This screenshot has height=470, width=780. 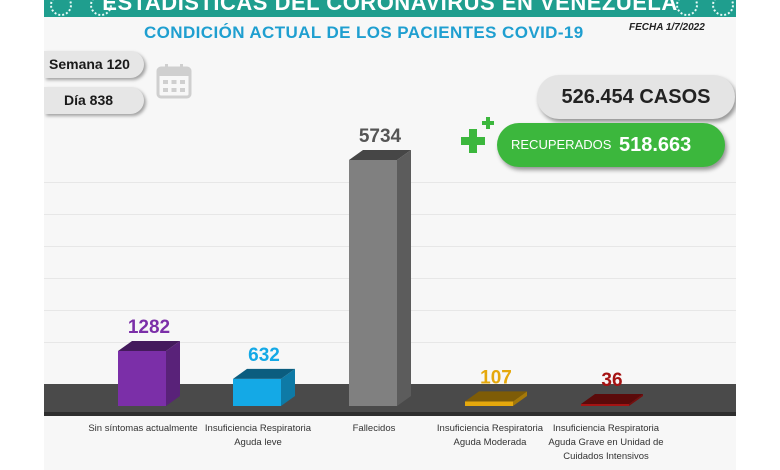 What do you see at coordinates (94, 64) in the screenshot?
I see `week-badge: Semana 120` at bounding box center [94, 64].